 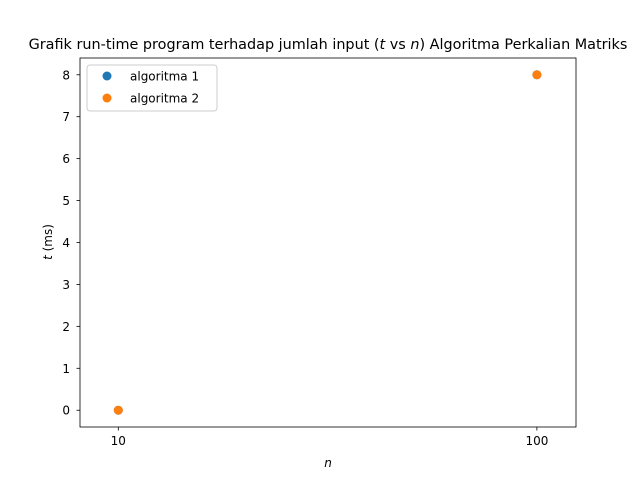 I want to click on legend-label-algoritma-1: algoritma 1, so click(x=164, y=77).